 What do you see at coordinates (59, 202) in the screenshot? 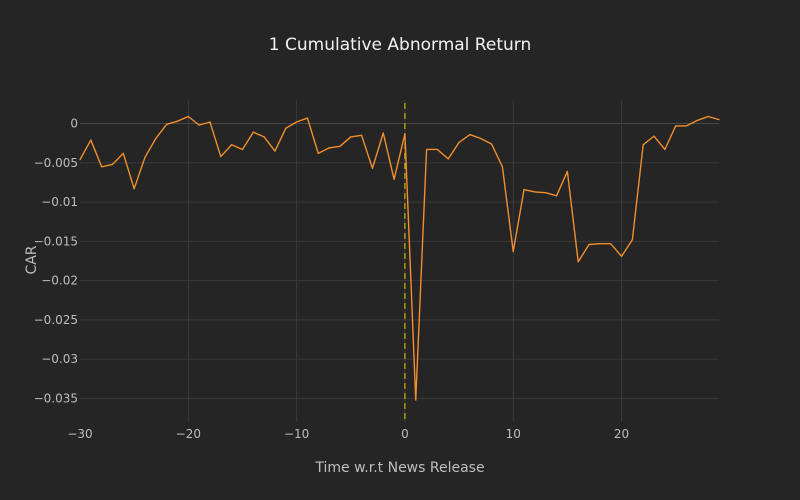
I see `y-tick-label: −0.01` at bounding box center [59, 202].